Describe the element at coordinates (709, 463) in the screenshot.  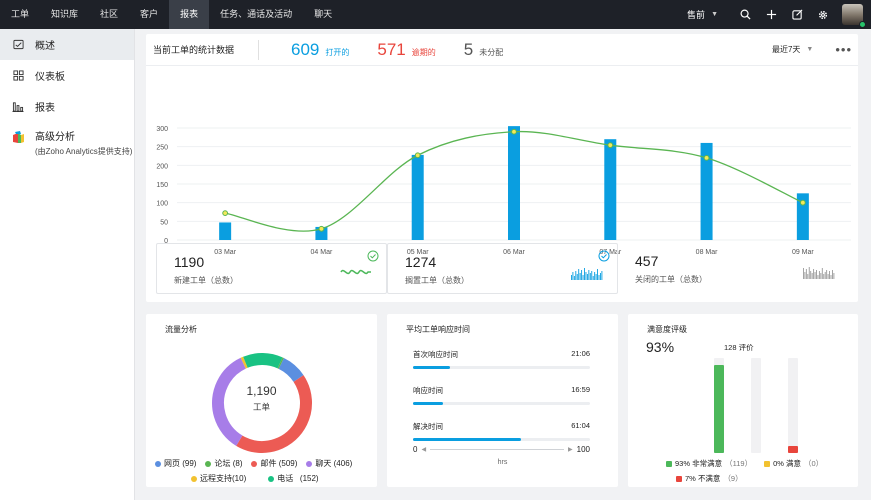
I see `csat-legend-very: 93% 非常满意 （119）` at that location.